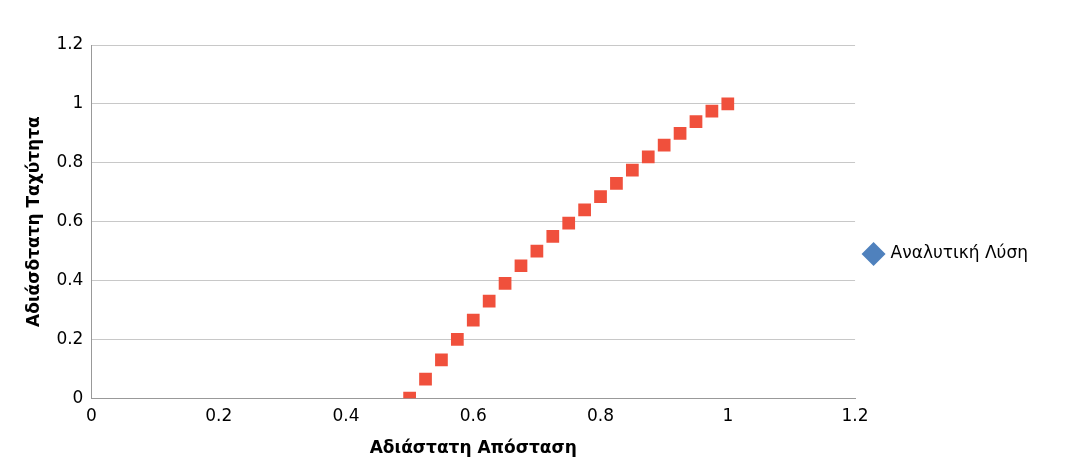 Image resolution: width=1068 pixels, height=473 pixels. Describe the element at coordinates (219, 414) in the screenshot. I see `x-tick-label: 0.2` at that location.